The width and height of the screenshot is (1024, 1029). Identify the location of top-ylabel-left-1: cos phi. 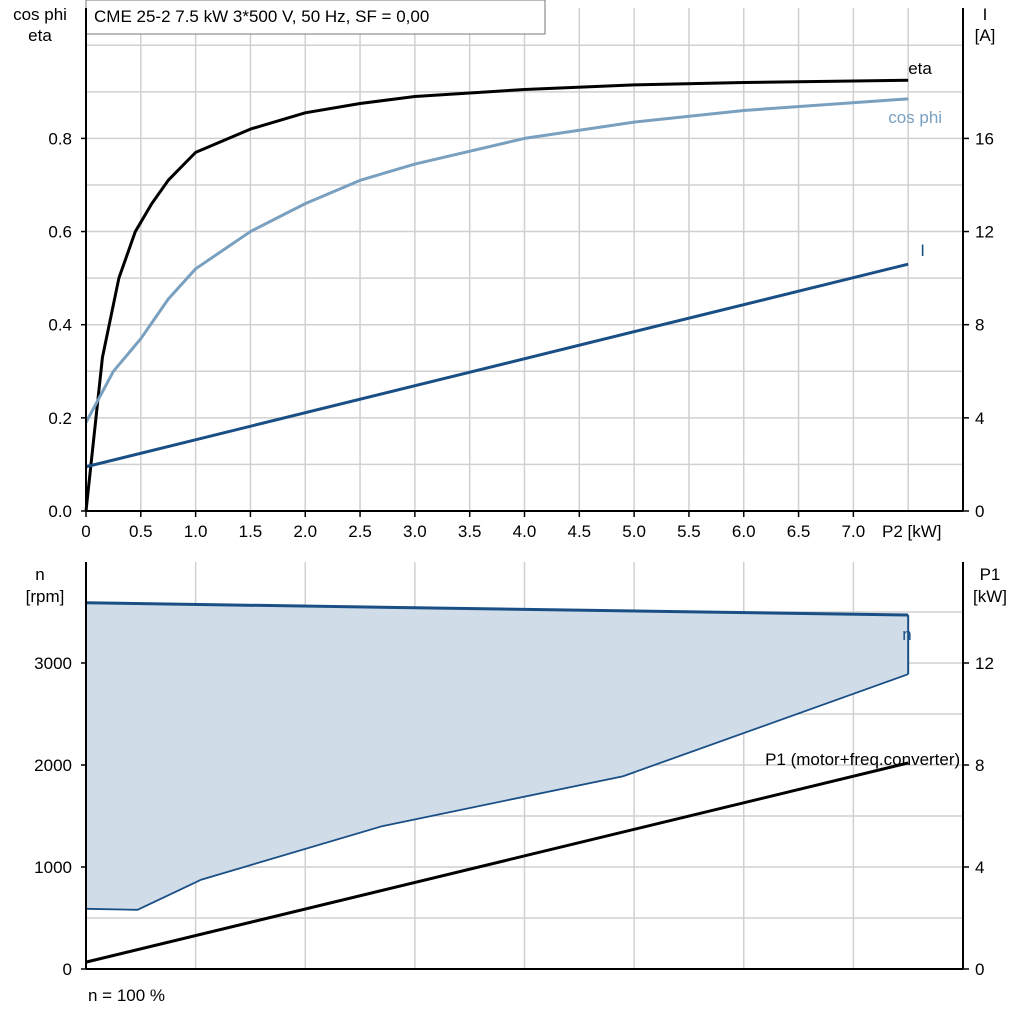
(40, 14).